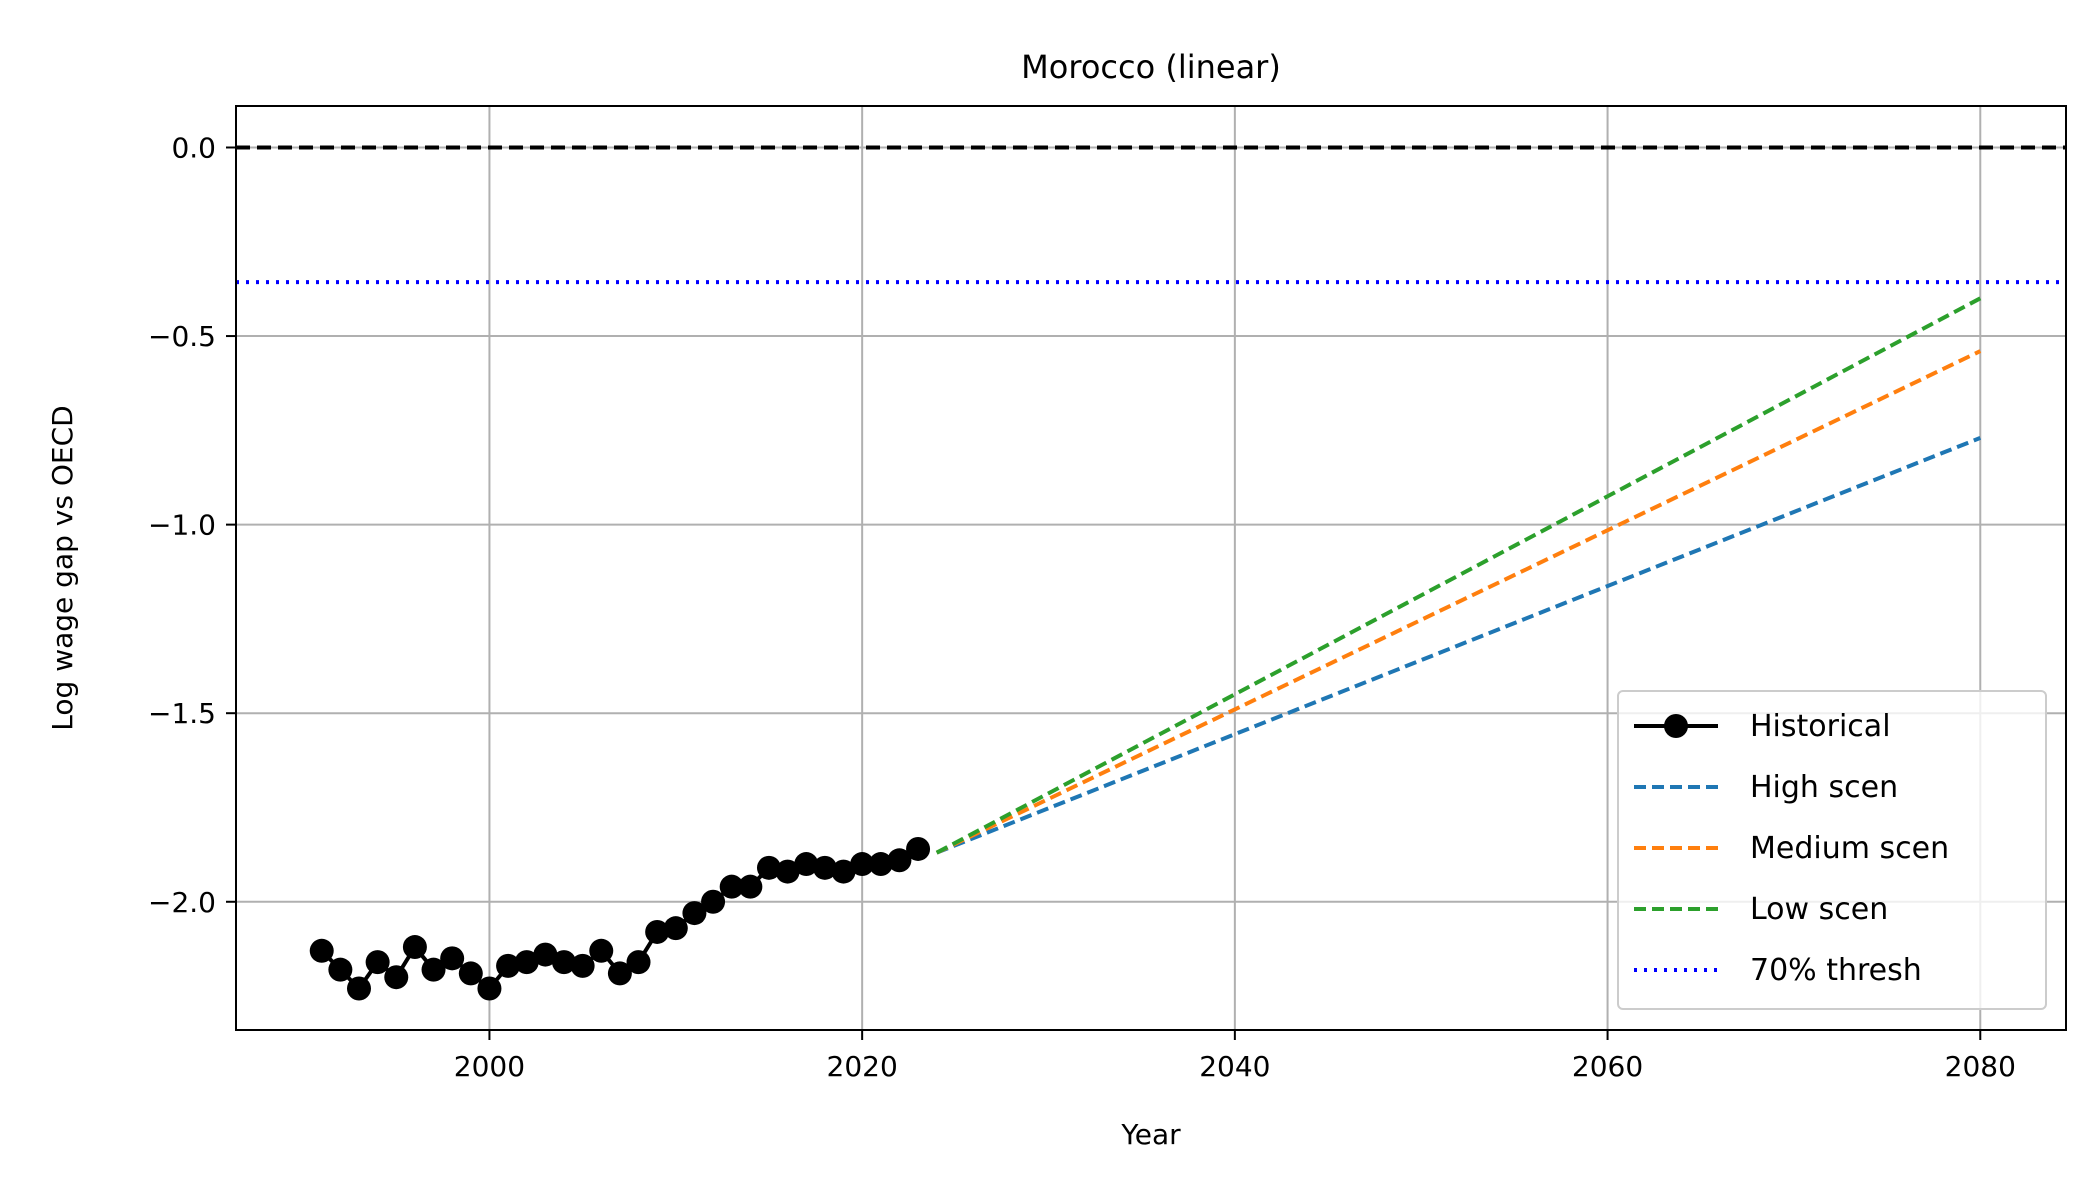  I want to click on legend-frame, so click(1832, 850).